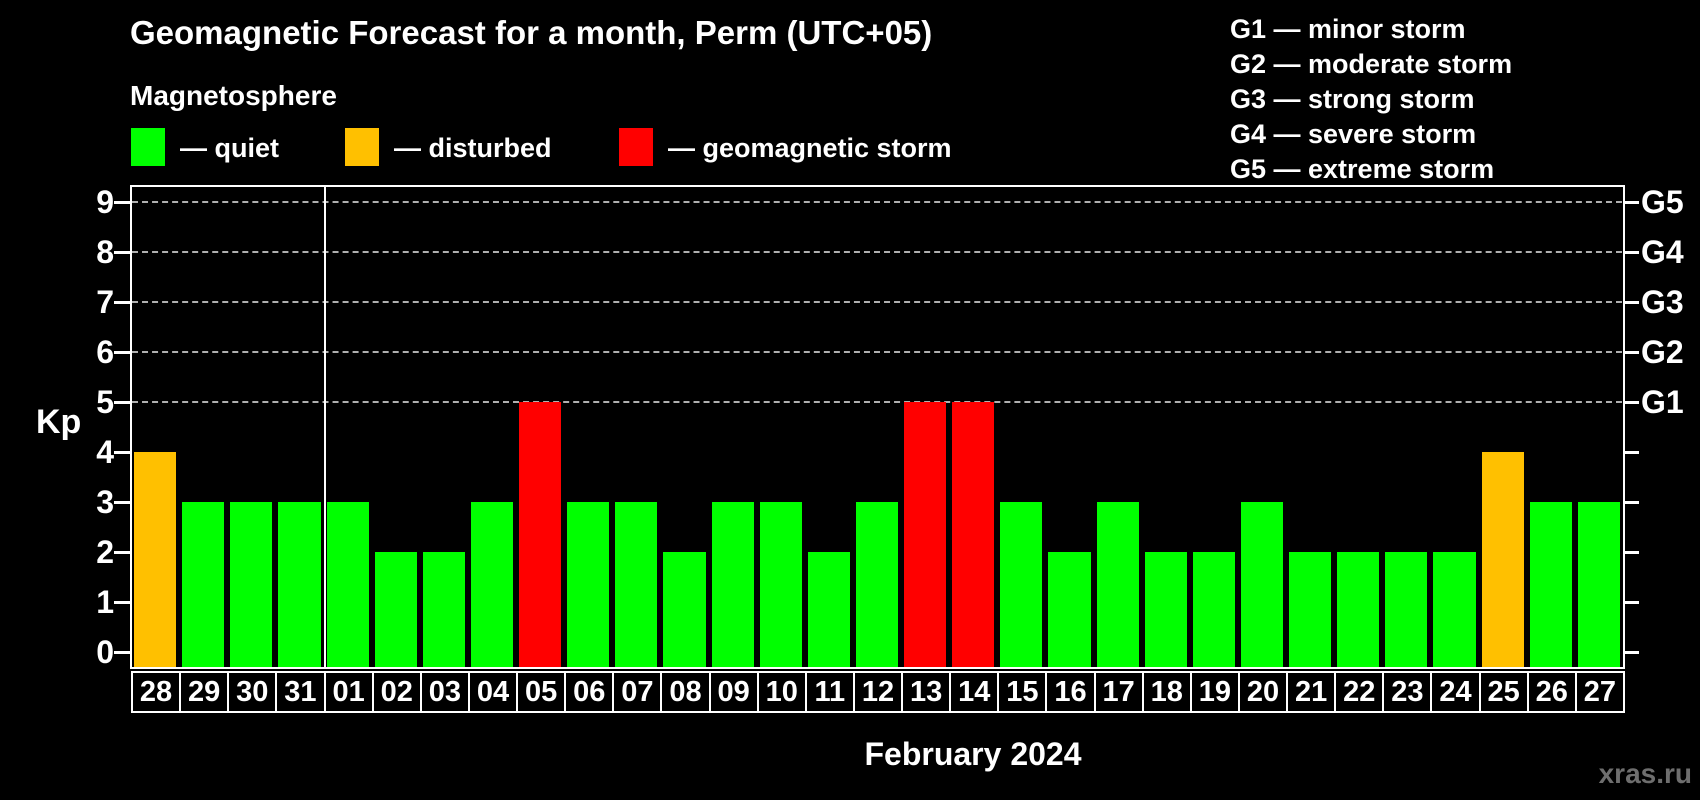 The height and width of the screenshot is (800, 1700). What do you see at coordinates (233, 95) in the screenshot?
I see `chart-subtitle: Magnetosphere` at bounding box center [233, 95].